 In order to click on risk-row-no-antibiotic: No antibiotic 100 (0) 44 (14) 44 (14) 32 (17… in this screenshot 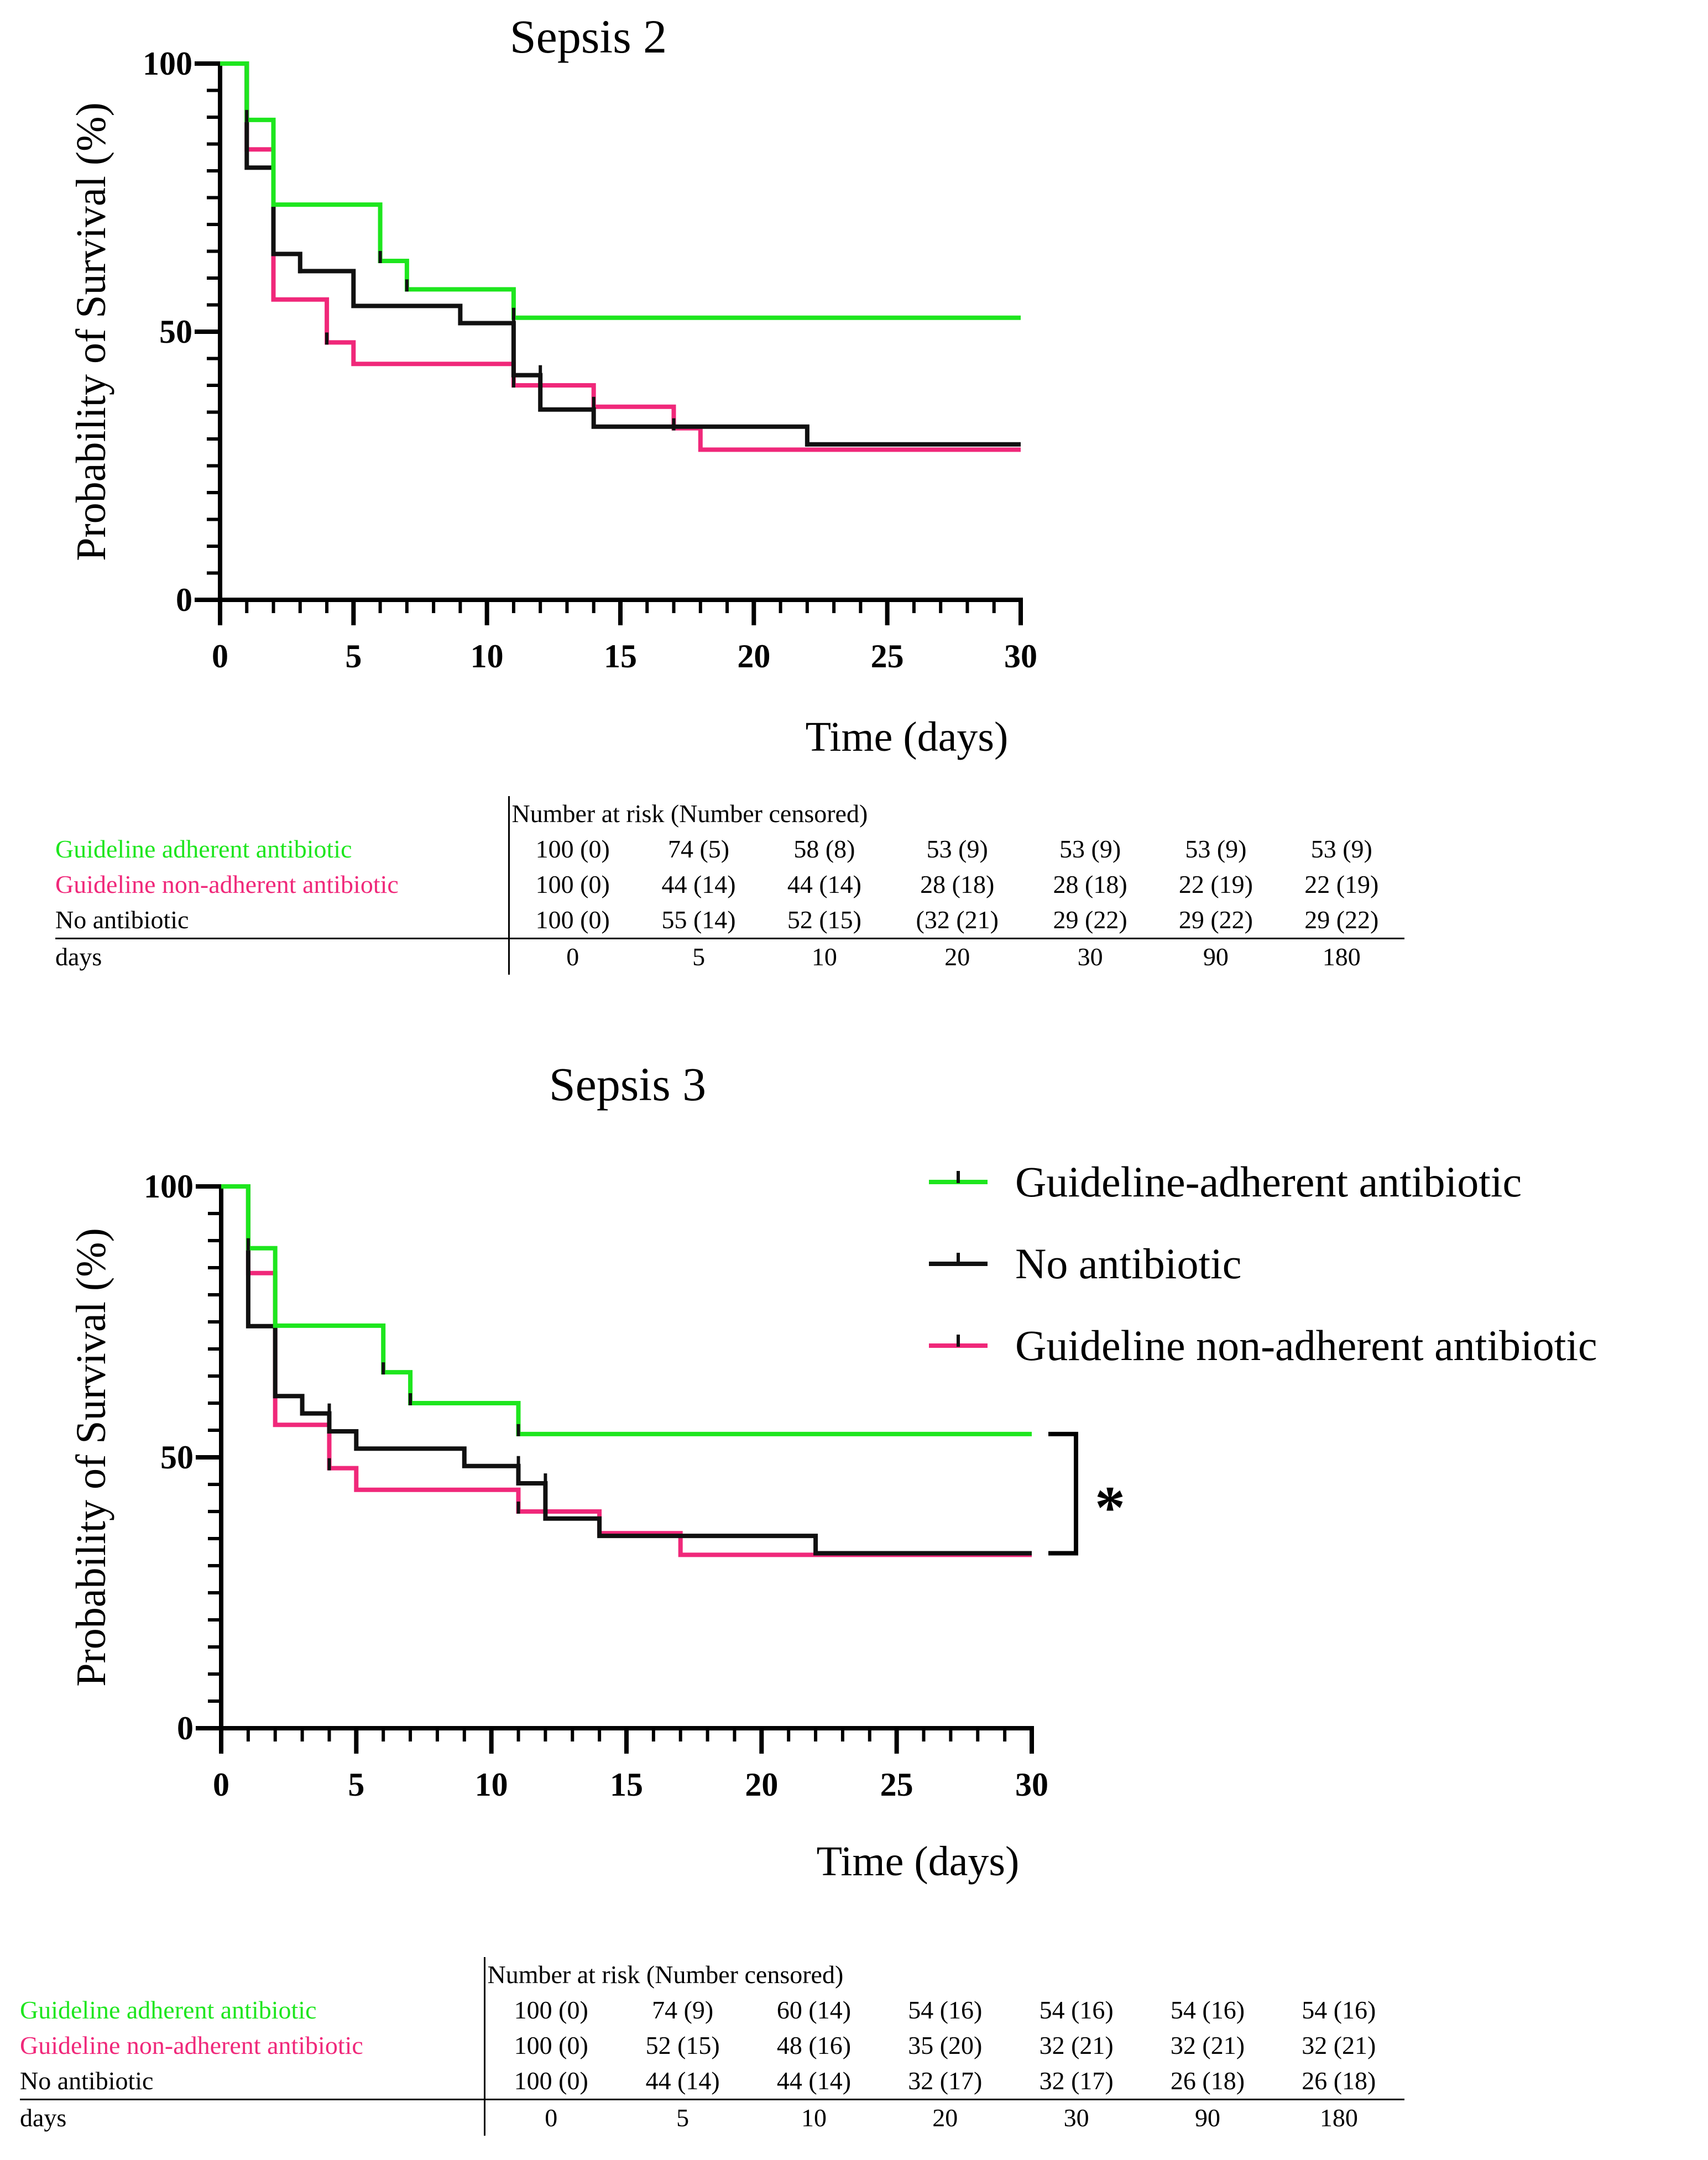, I will do `click(712, 2081)`.